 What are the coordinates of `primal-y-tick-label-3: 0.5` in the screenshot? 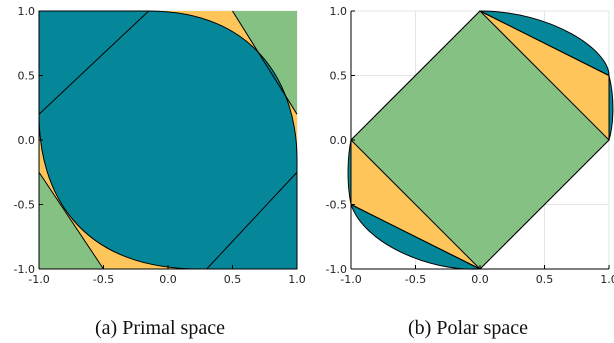 It's located at (27, 76).